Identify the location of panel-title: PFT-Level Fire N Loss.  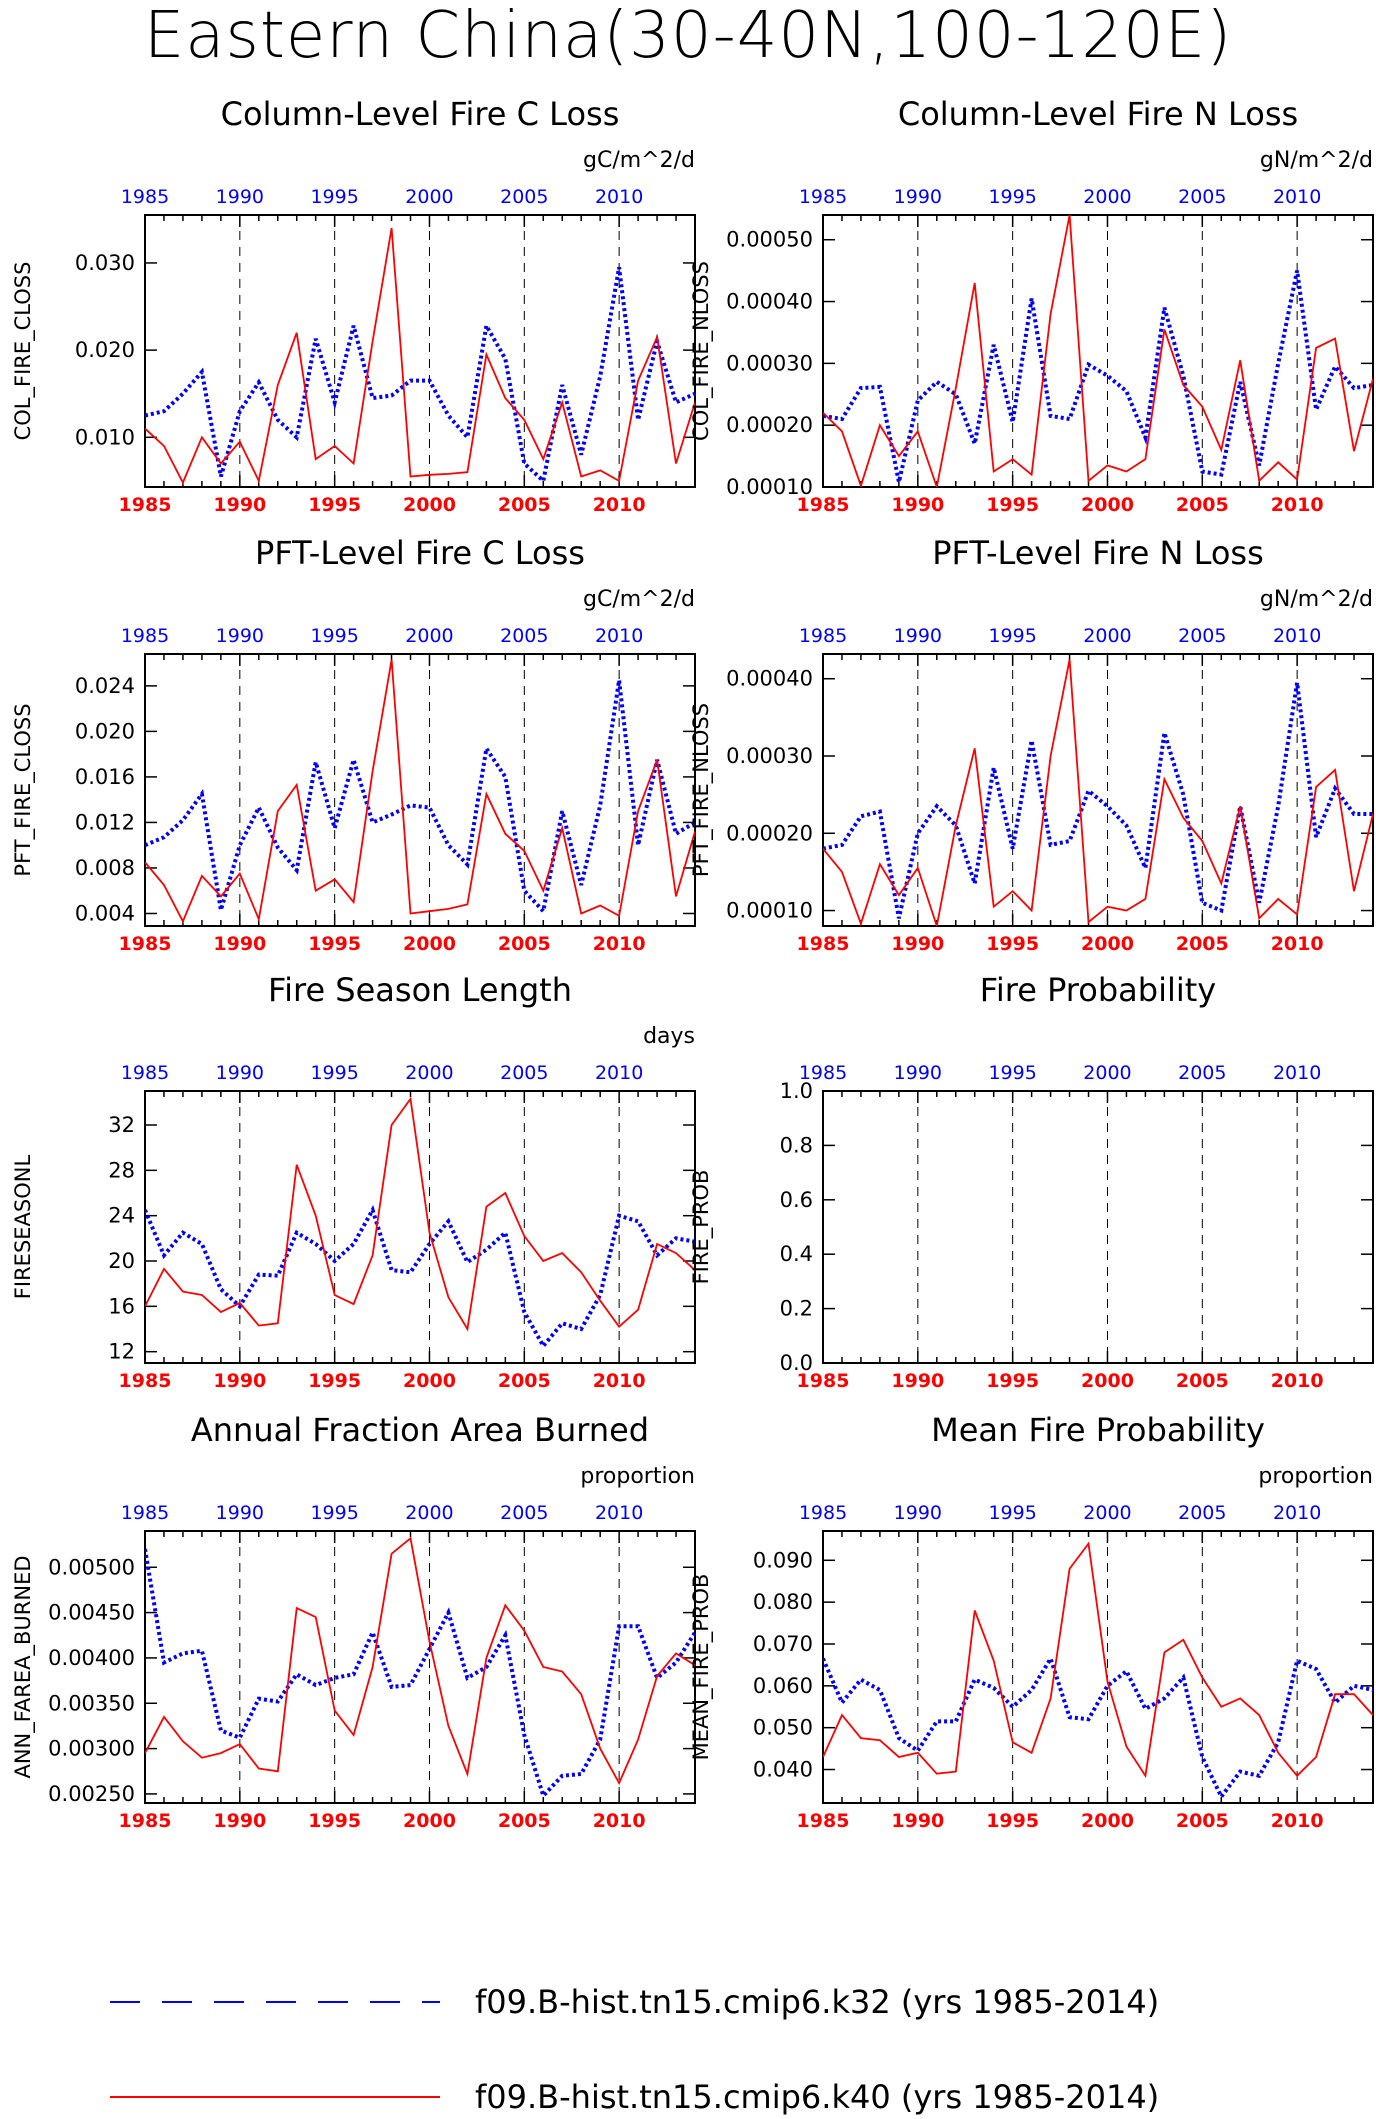
(1098, 553).